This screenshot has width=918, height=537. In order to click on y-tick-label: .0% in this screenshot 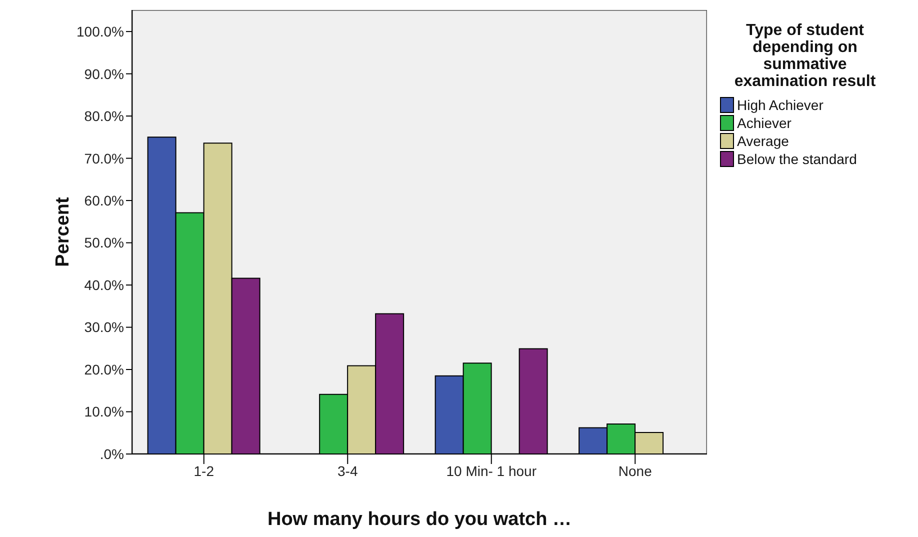, I will do `click(112, 454)`.